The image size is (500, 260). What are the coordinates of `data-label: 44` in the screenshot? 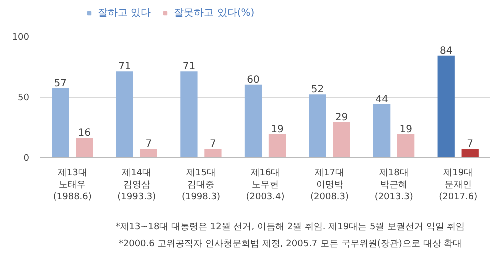 It's located at (382, 100).